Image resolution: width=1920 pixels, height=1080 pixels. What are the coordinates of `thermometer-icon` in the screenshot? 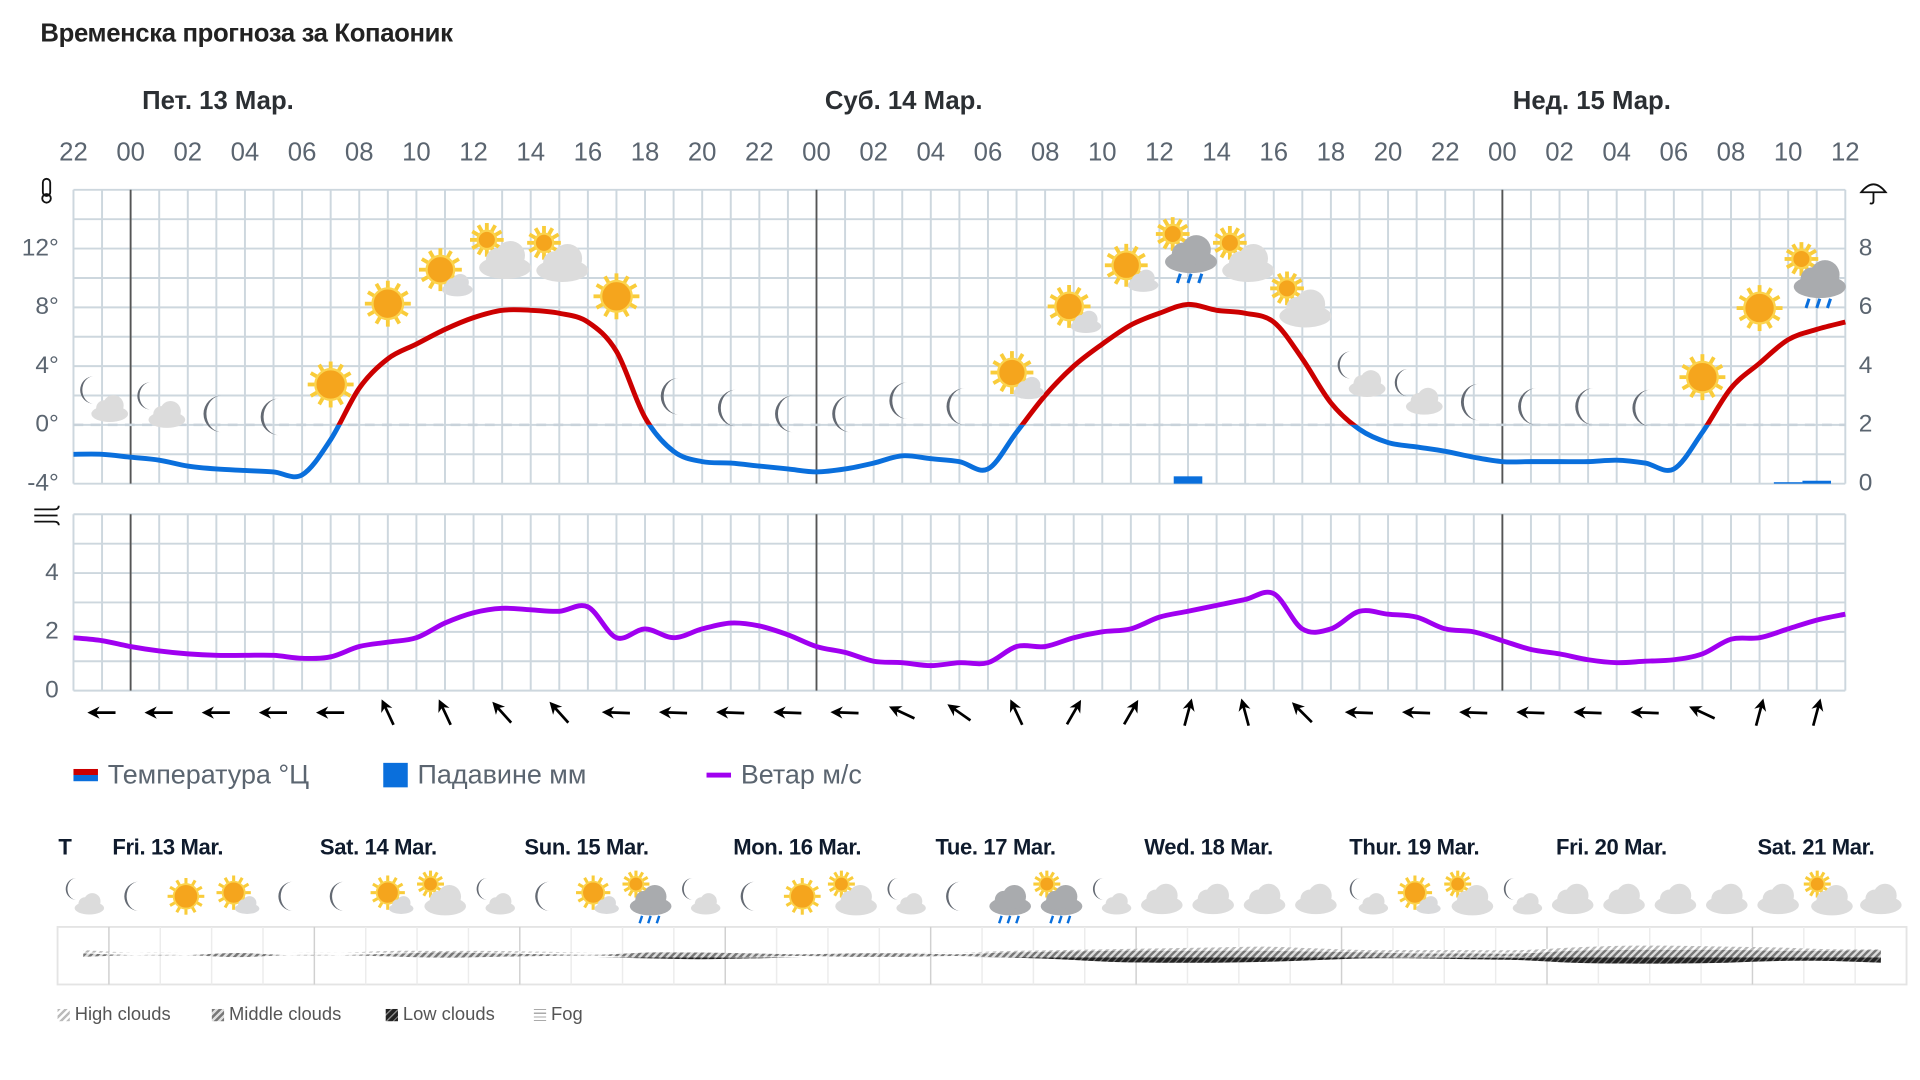 It's located at (46, 190).